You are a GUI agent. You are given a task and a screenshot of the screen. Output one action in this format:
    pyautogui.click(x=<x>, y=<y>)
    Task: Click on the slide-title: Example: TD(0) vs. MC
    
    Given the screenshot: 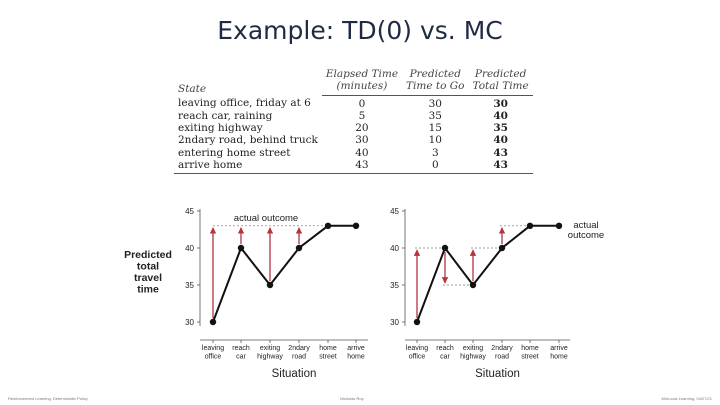 What is the action you would take?
    pyautogui.click(x=360, y=30)
    